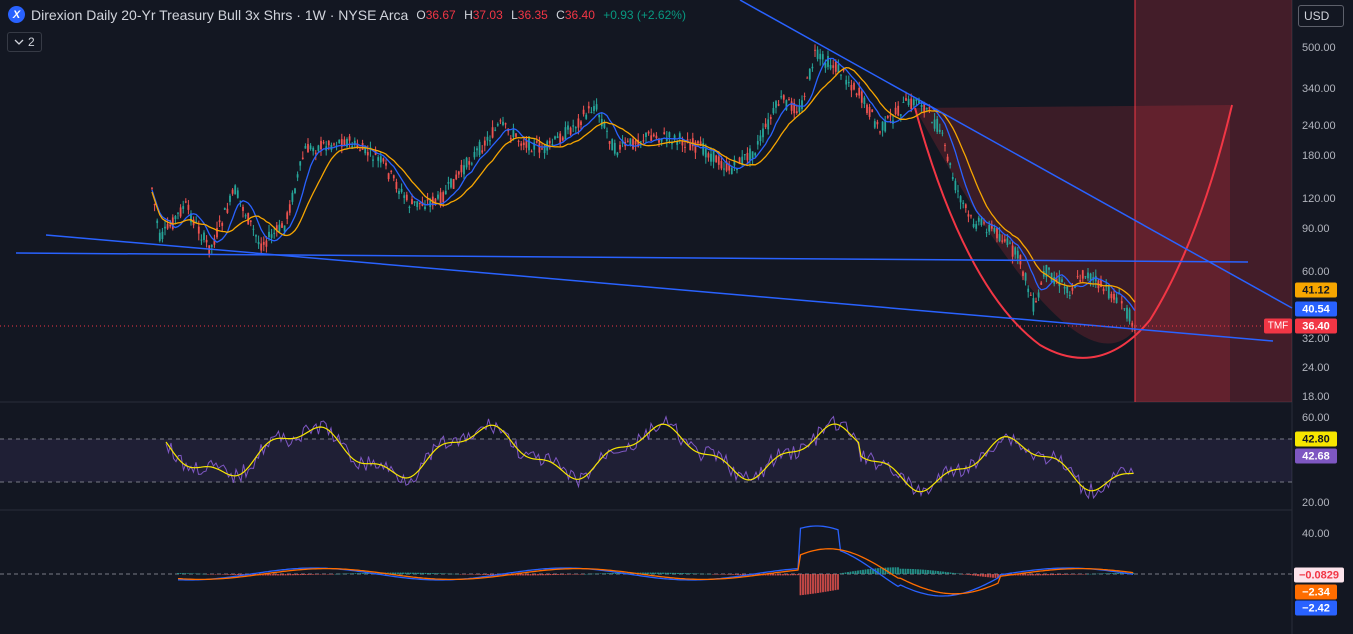 The width and height of the screenshot is (1353, 634). What do you see at coordinates (646, 460) in the screenshot?
I see `rsi-band` at bounding box center [646, 460].